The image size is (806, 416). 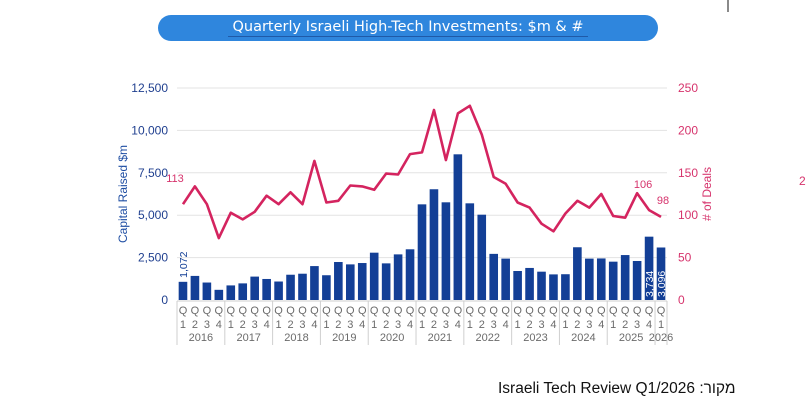 I want to click on year-label: 2016, so click(x=201, y=338).